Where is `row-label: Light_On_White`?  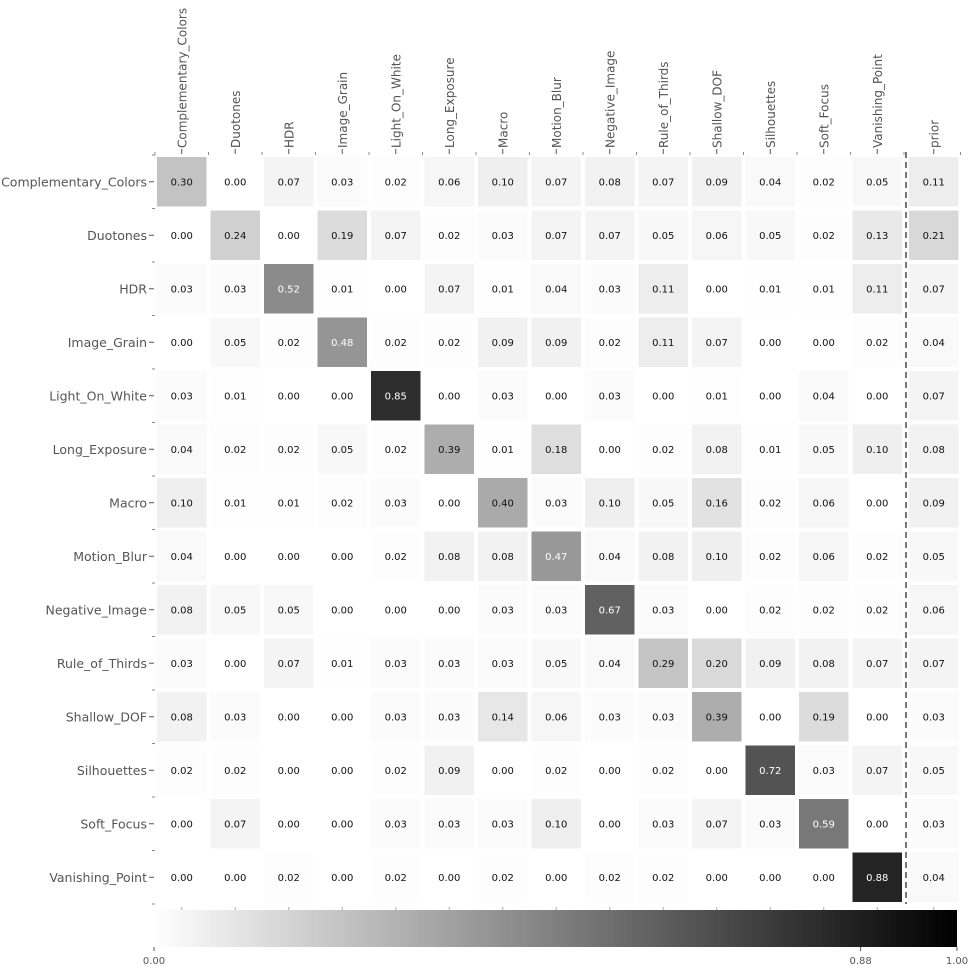
row-label: Light_On_White is located at coordinates (98, 395).